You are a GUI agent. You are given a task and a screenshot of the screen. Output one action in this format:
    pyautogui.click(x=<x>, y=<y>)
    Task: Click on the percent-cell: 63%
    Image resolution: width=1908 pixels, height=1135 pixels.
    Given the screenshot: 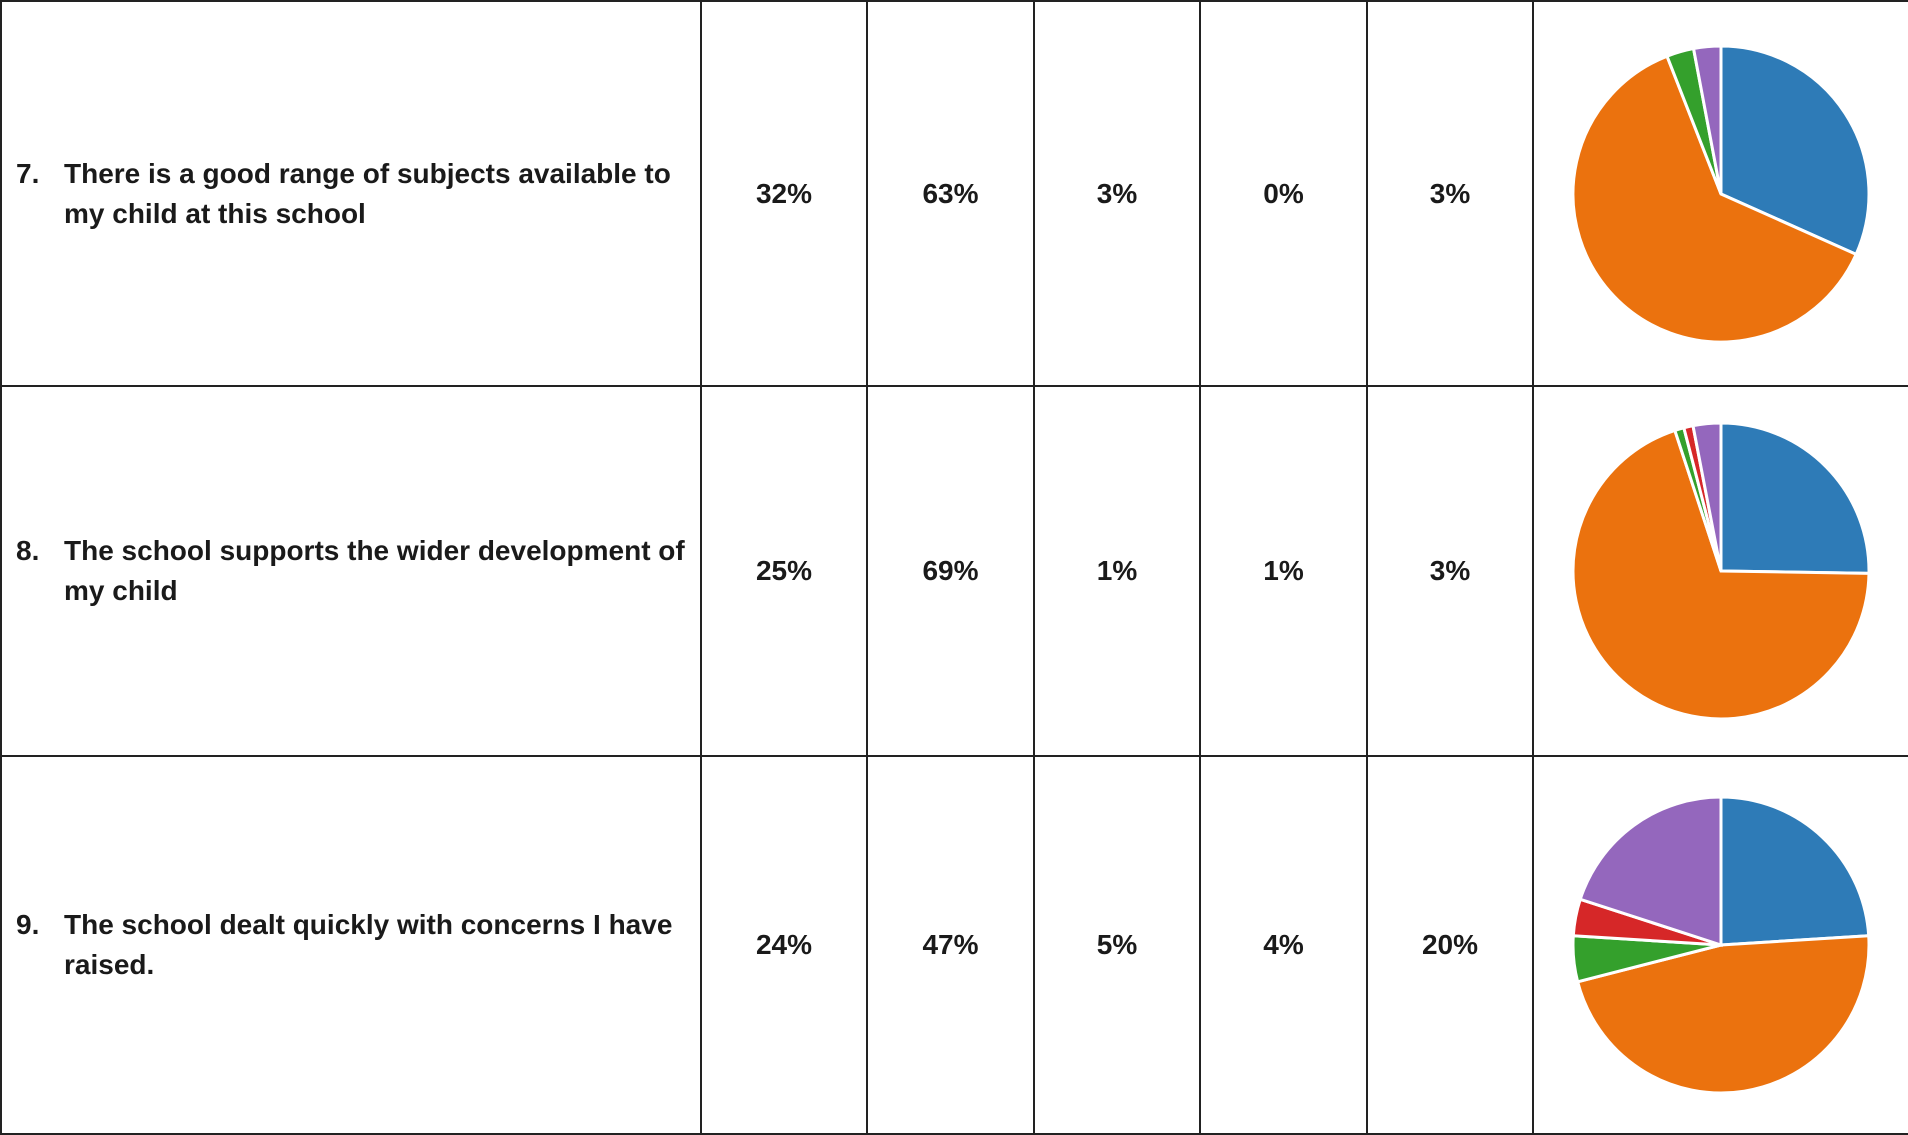 What is the action you would take?
    pyautogui.click(x=950, y=193)
    